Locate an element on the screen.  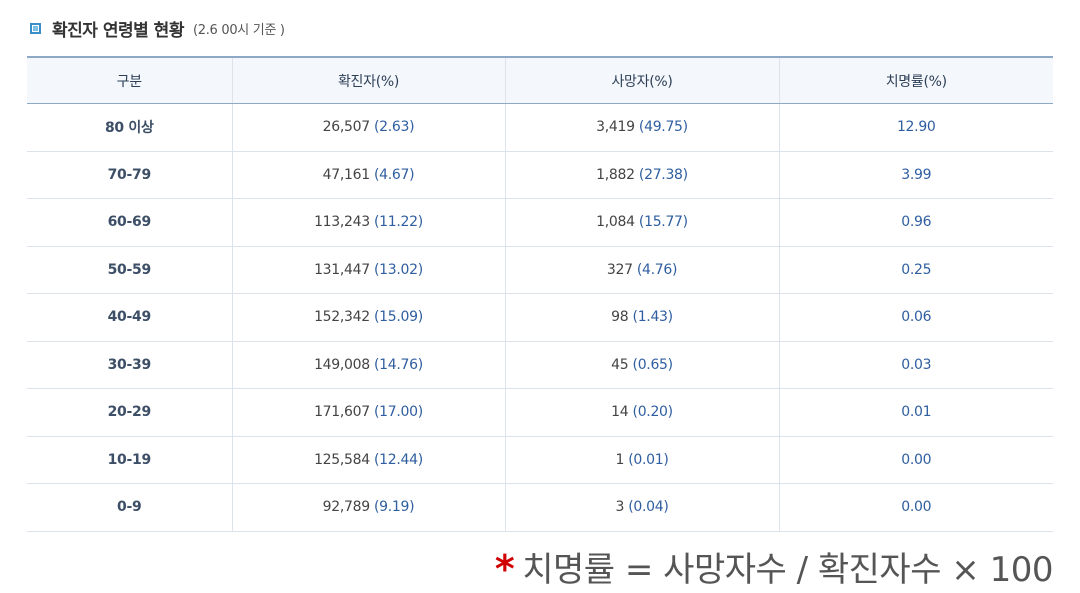
fatality-rate-cell: 0.03 is located at coordinates (916, 365).